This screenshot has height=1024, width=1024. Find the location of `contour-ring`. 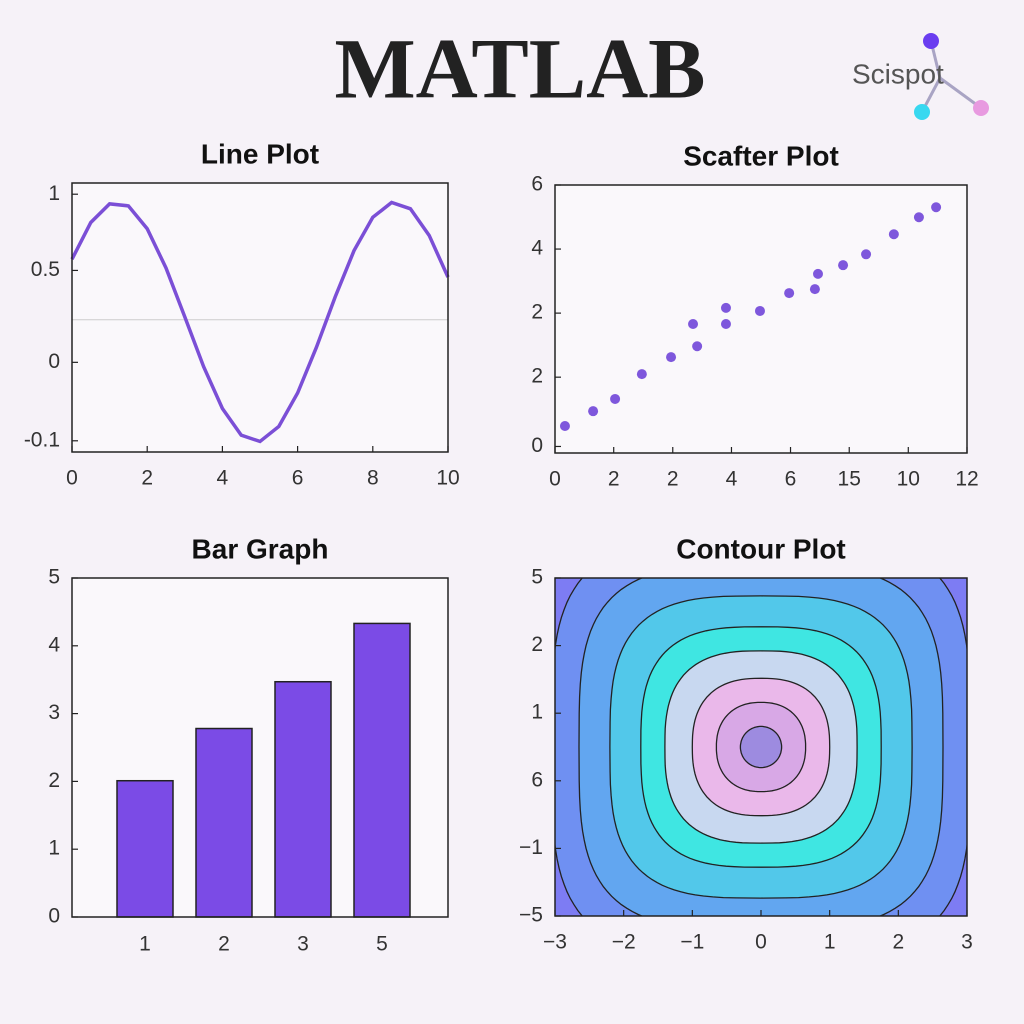

contour-ring is located at coordinates (761, 747).